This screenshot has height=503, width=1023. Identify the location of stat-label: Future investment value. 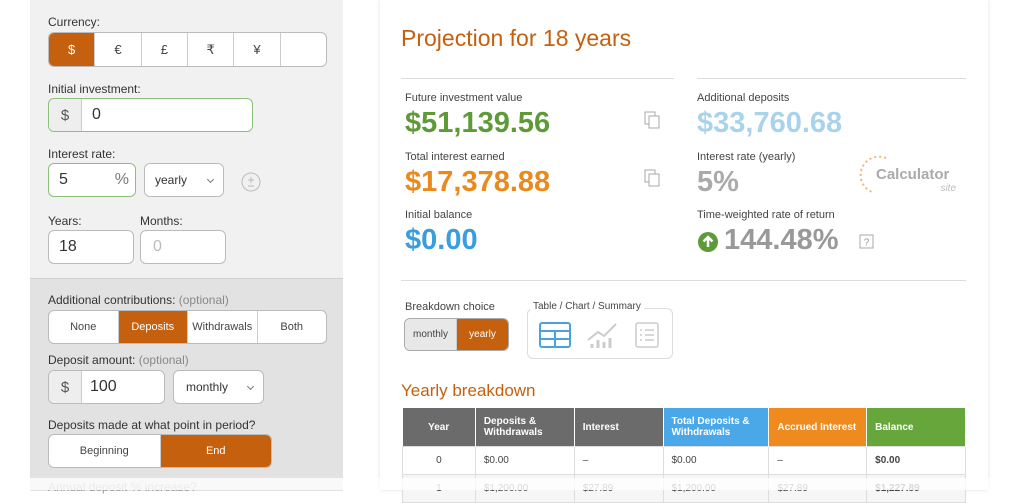
(464, 98).